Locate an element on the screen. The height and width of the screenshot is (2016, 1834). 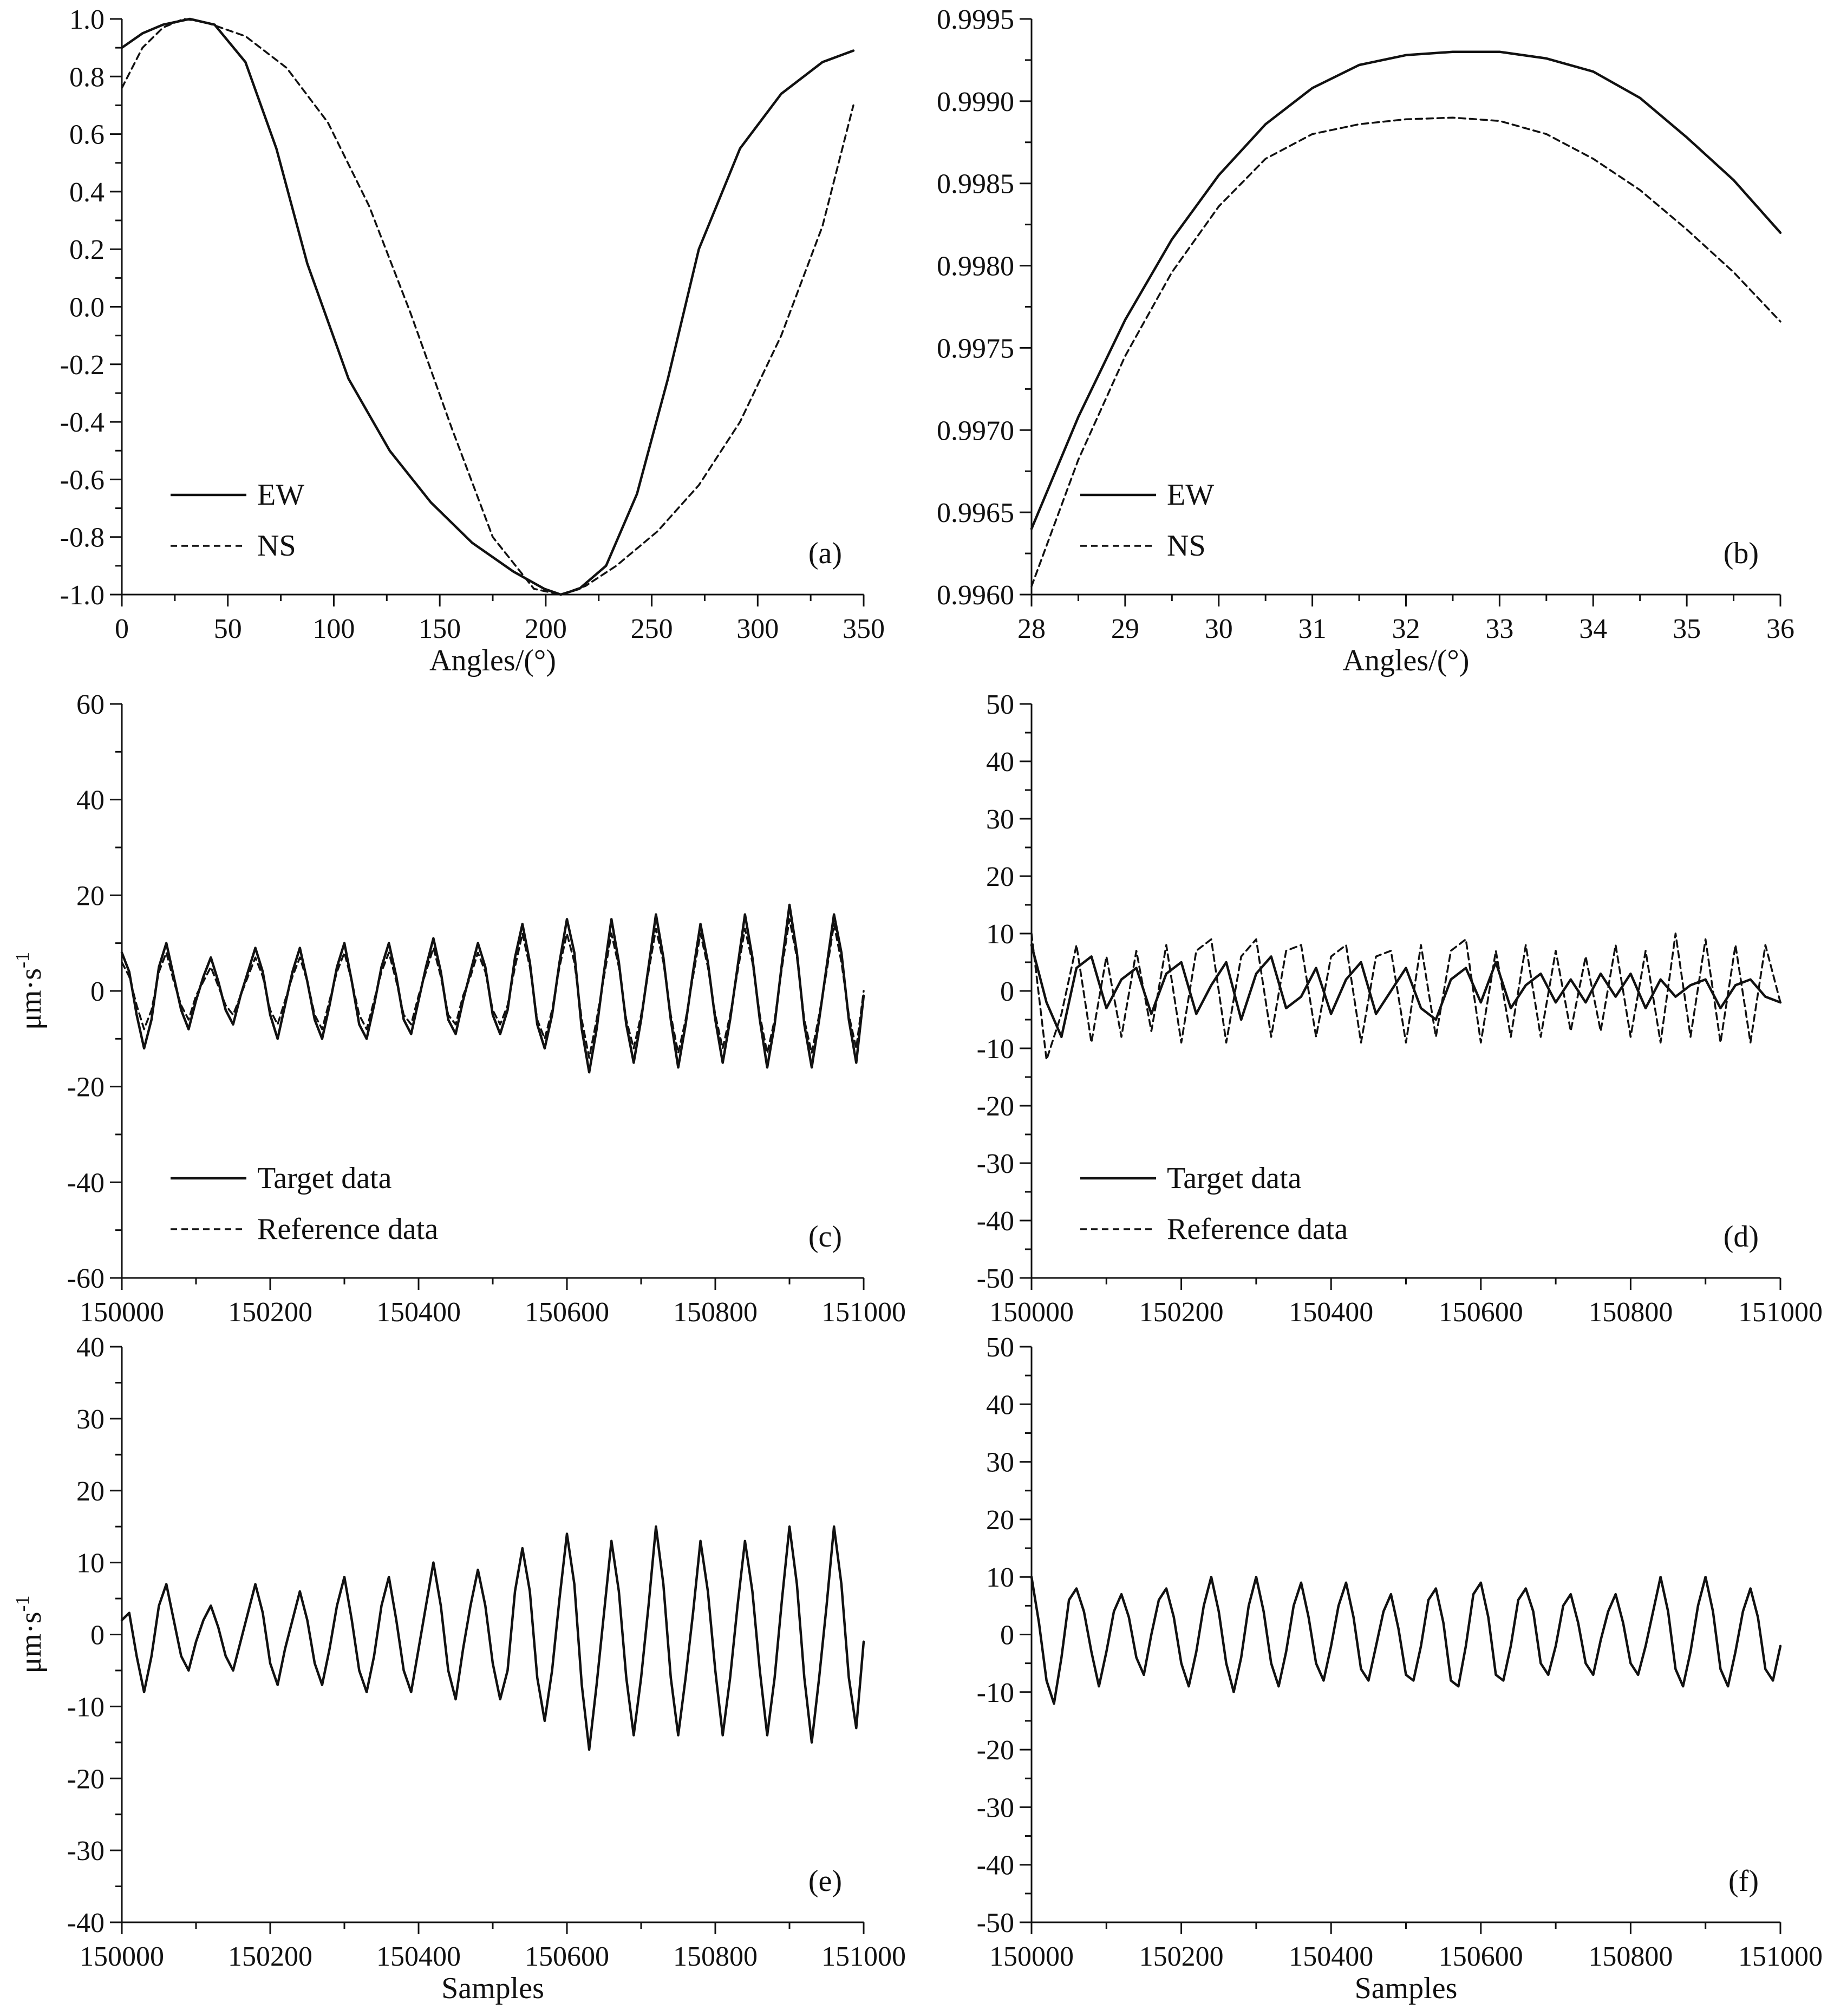
y-tick-label: 0.9970 is located at coordinates (975, 431).